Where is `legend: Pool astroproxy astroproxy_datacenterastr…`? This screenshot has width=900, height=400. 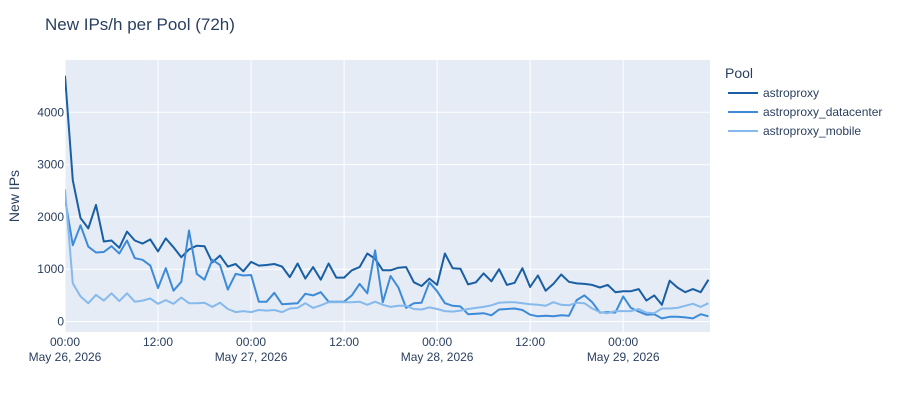 legend: Pool astroproxy astroproxy_datacenterastr… is located at coordinates (803, 101).